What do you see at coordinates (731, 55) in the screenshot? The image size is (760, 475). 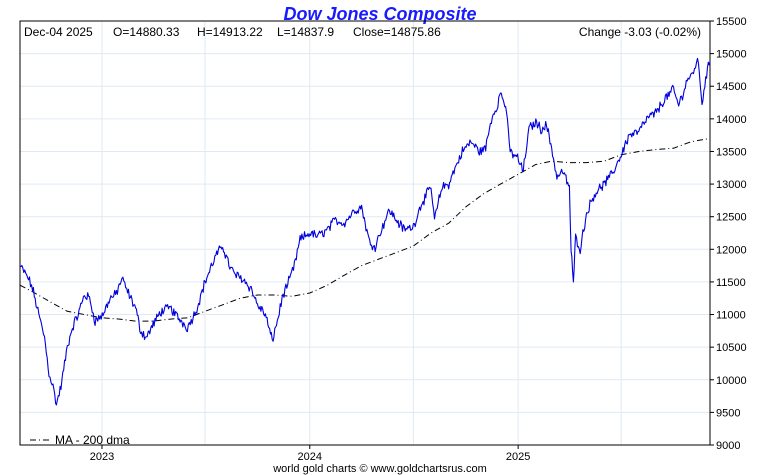 I see `y-tick-label: 15000` at bounding box center [731, 55].